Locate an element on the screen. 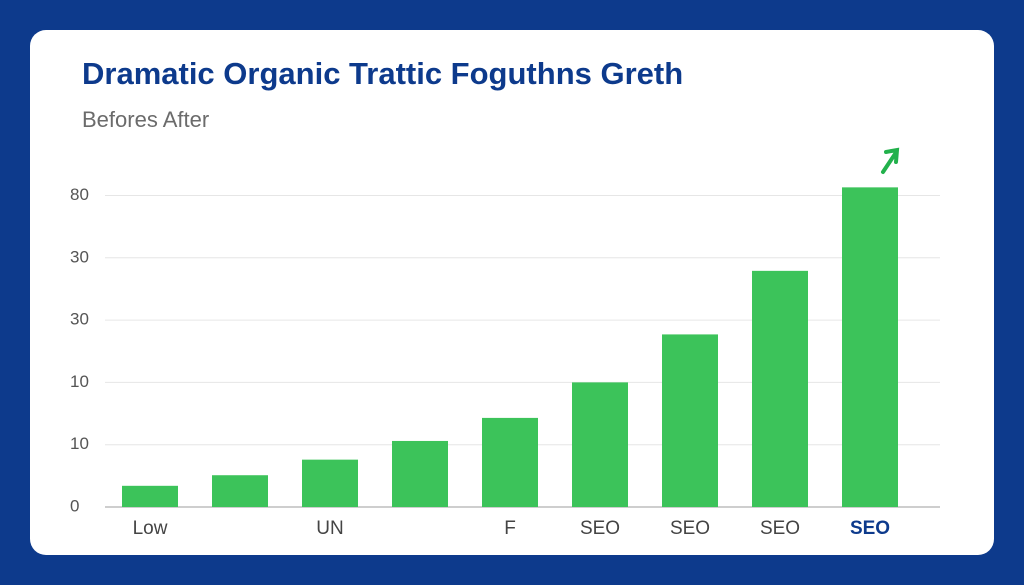  y-tick-label: 0 is located at coordinates (74, 505).